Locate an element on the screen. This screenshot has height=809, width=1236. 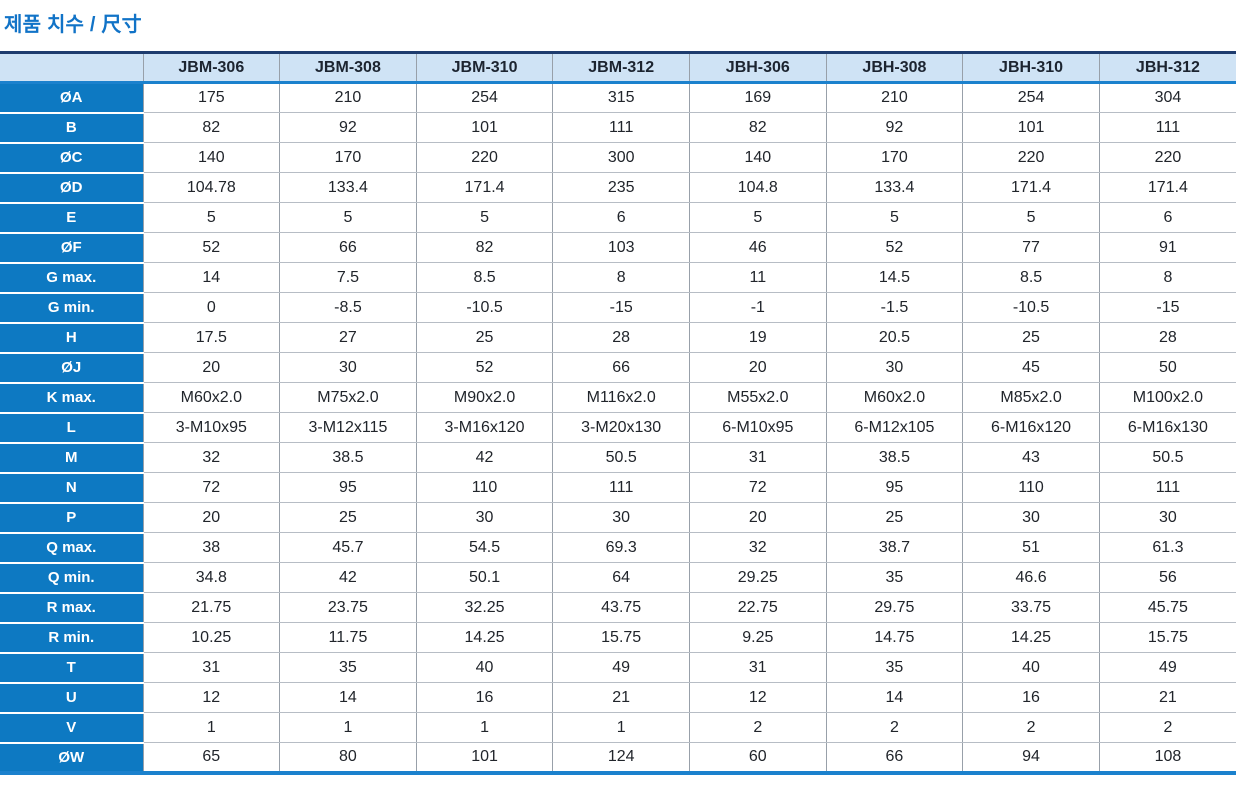
table-cell: 14.75 is located at coordinates (895, 637).